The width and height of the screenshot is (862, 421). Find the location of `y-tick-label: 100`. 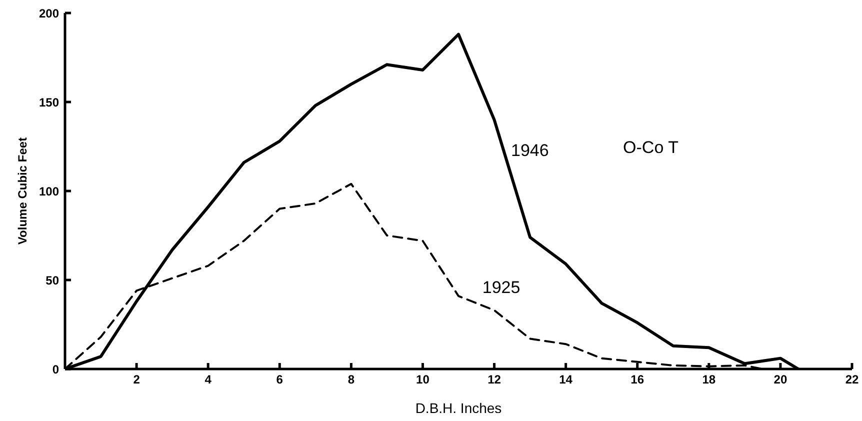

y-tick-label: 100 is located at coordinates (49, 191).